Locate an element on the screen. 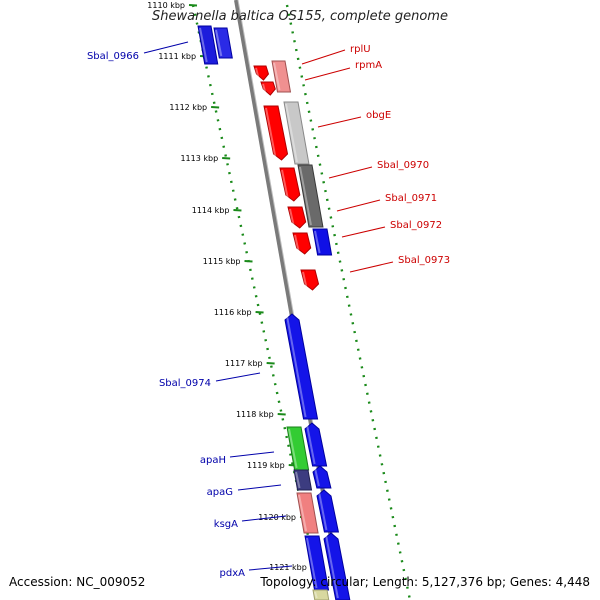 The height and width of the screenshot is (600, 600). gene-pdxa-b is located at coordinates (337, 566).